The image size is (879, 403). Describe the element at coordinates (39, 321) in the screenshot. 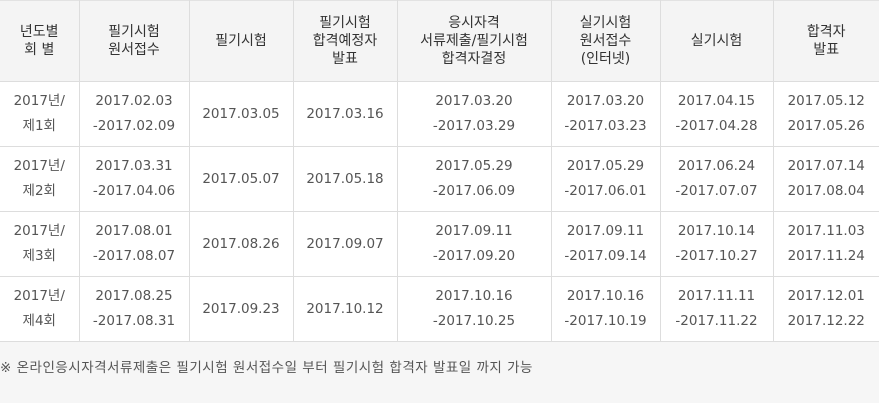

I see `cell-text: 제4회` at that location.